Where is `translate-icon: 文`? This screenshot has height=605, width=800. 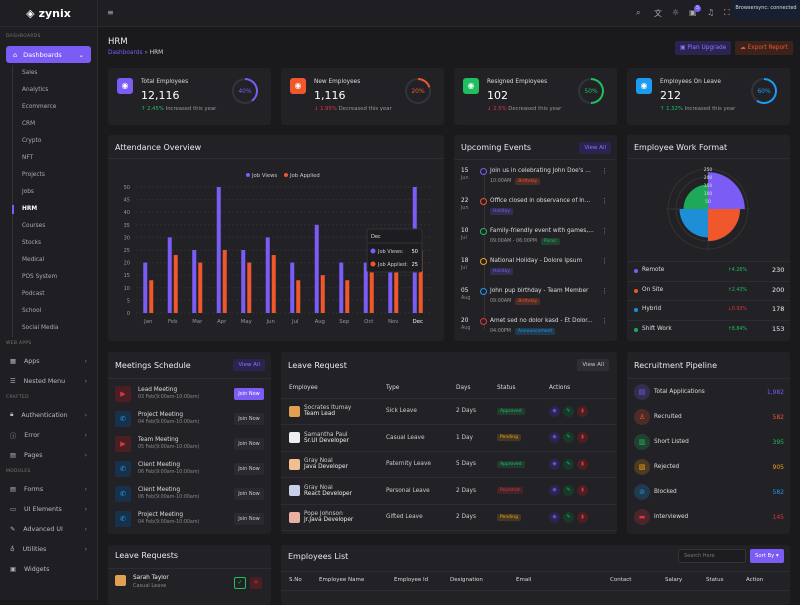 translate-icon: 文 is located at coordinates (658, 13).